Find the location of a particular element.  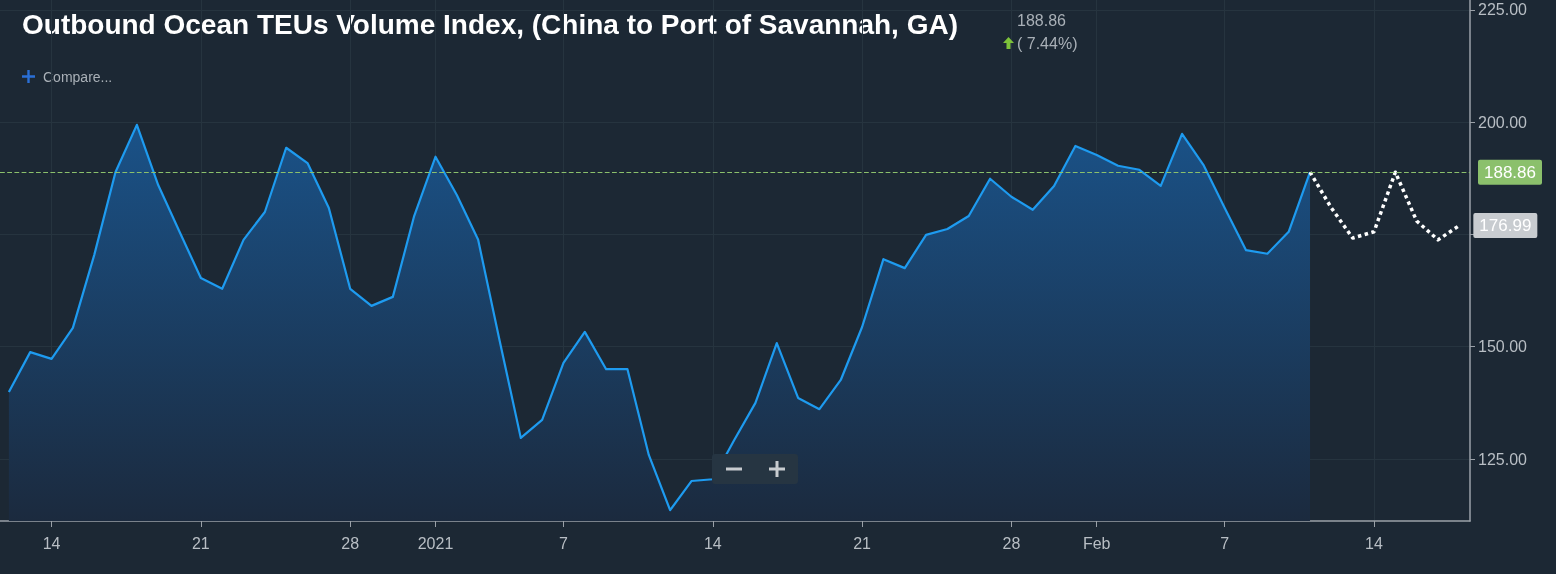

y-tick-label: 225.00 is located at coordinates (1503, 10).